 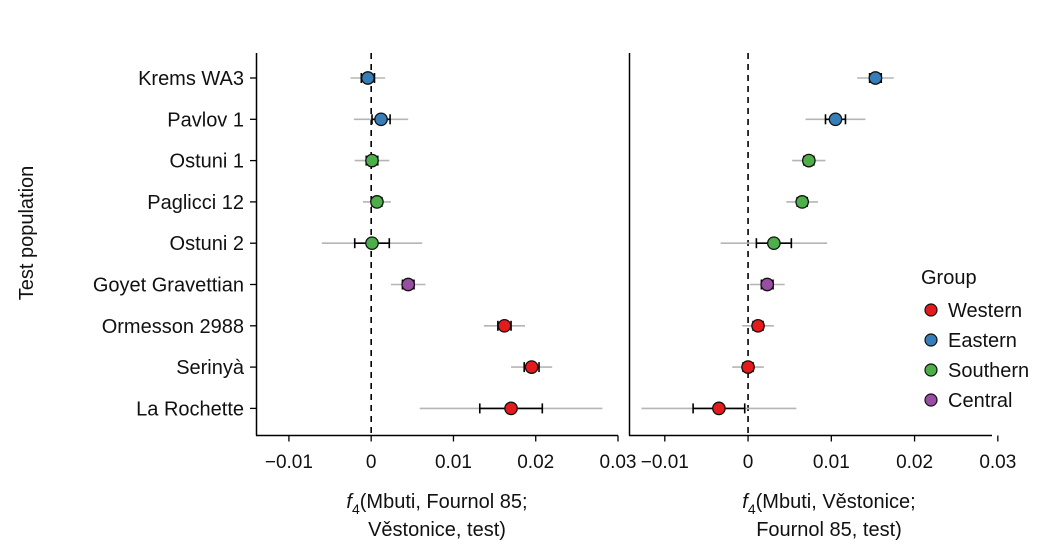 I want to click on right-panel-x-title-sub: 4, so click(x=752, y=509).